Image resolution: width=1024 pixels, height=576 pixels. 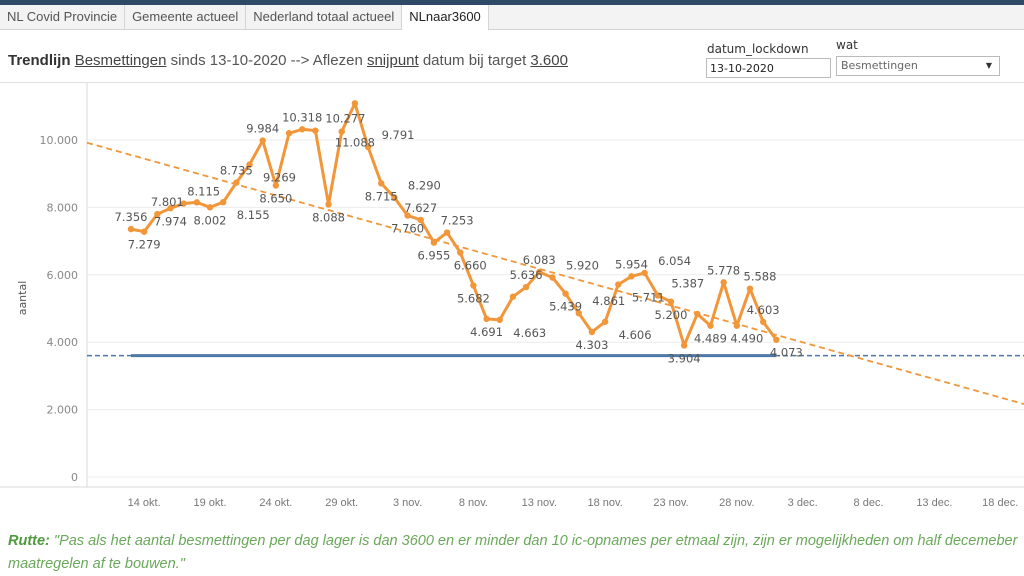 What do you see at coordinates (879, 65) in the screenshot?
I see `wat-selected-value: Besmettingen` at bounding box center [879, 65].